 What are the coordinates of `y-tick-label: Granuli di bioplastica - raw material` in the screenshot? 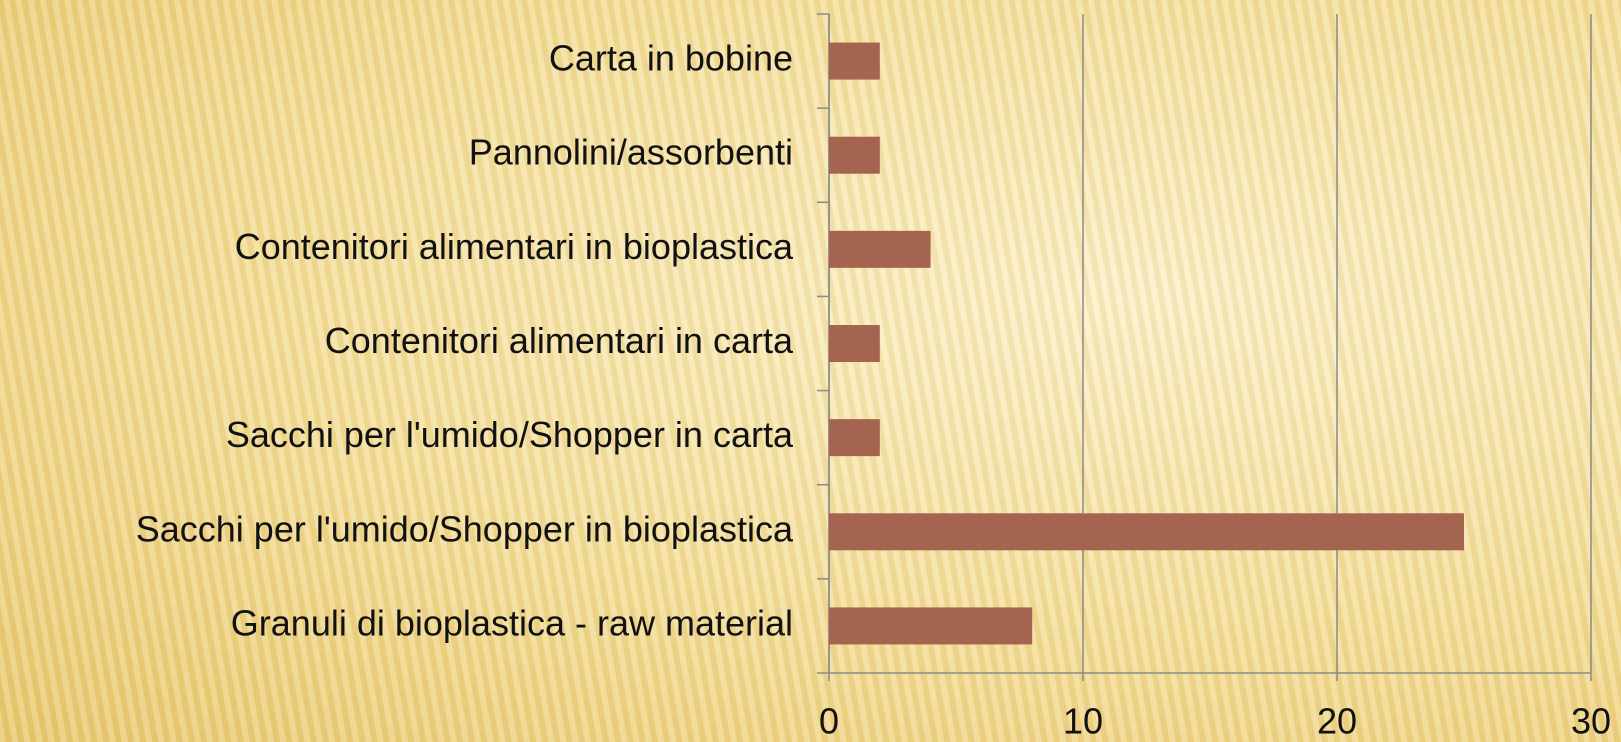 It's located at (512, 622).